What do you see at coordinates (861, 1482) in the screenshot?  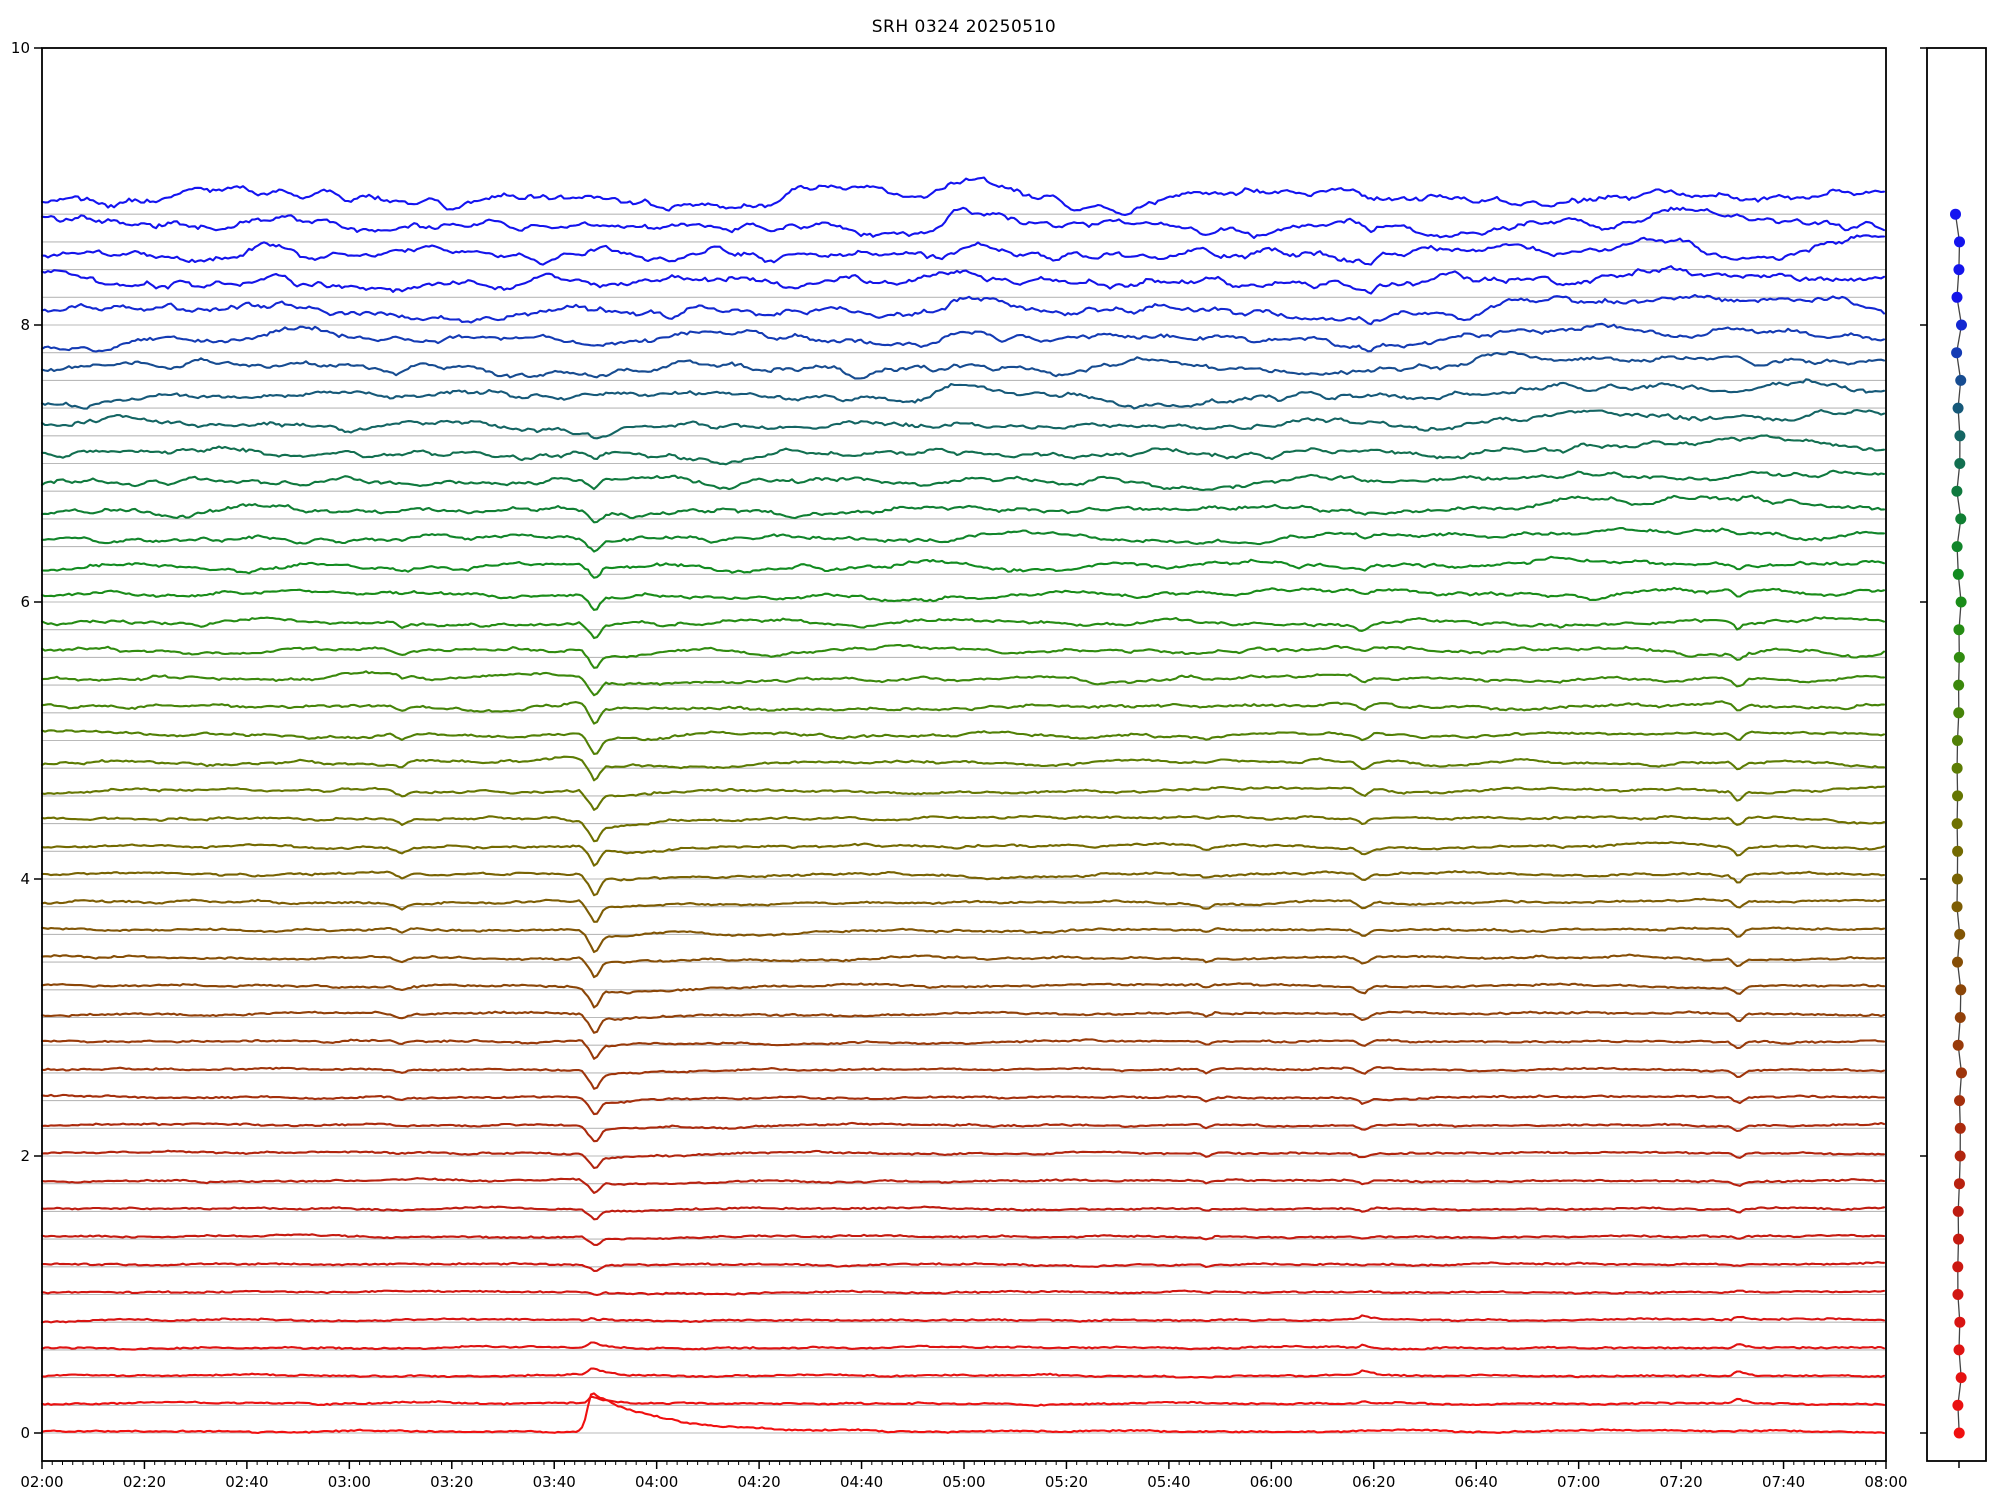 I see `x-tick-label: 04:40` at bounding box center [861, 1482].